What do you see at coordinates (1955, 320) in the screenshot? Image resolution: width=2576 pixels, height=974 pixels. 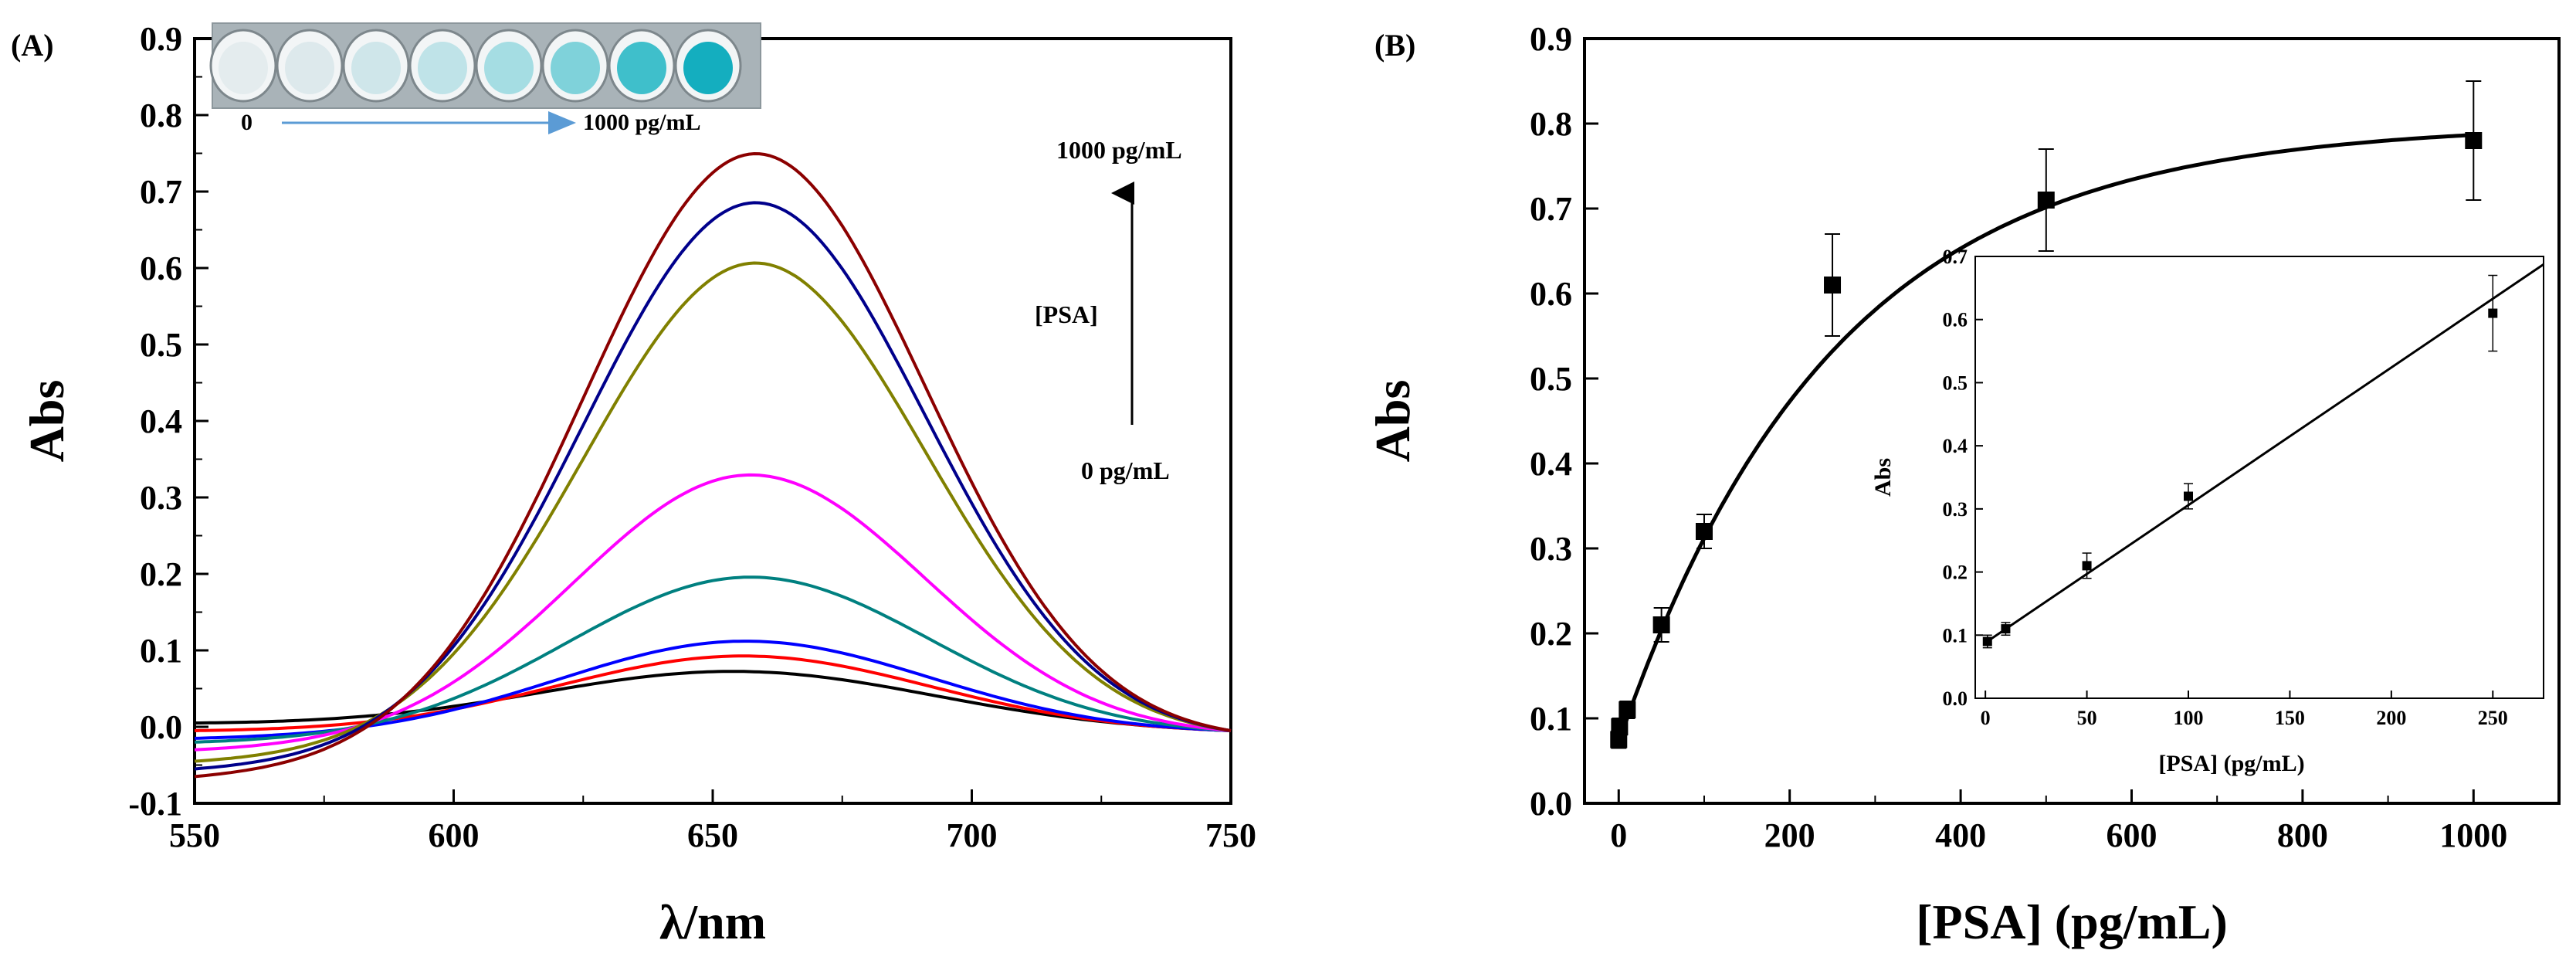 I see `inset-y-tick-label: 0.6` at bounding box center [1955, 320].